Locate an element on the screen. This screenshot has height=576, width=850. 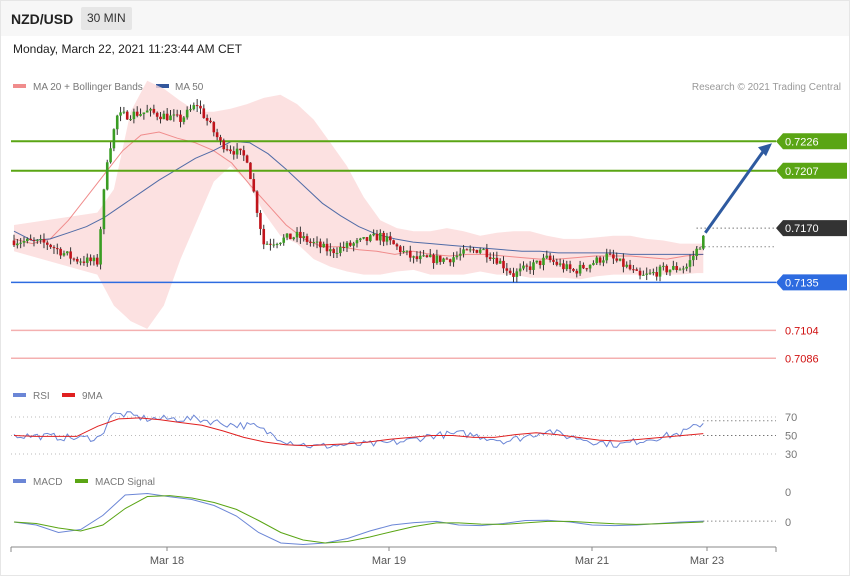
level-label: 0.7207 is located at coordinates (802, 172).